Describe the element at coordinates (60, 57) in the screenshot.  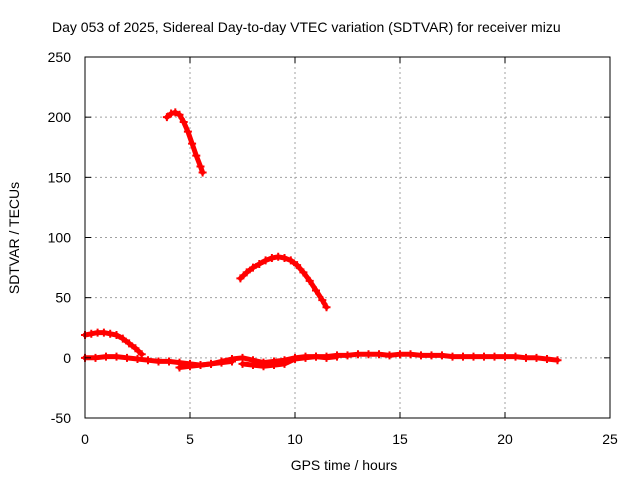
I see `y-tick-label: 250` at that location.